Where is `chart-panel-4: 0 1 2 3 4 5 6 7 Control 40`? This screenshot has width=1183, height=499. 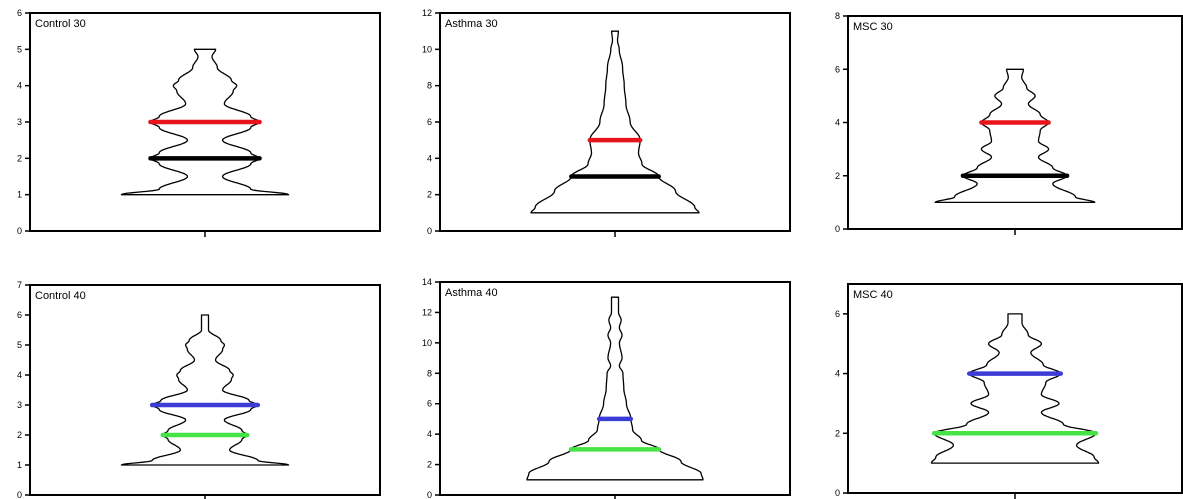 chart-panel-4: 0 1 2 3 4 5 6 7 Control 40 is located at coordinates (199, 389).